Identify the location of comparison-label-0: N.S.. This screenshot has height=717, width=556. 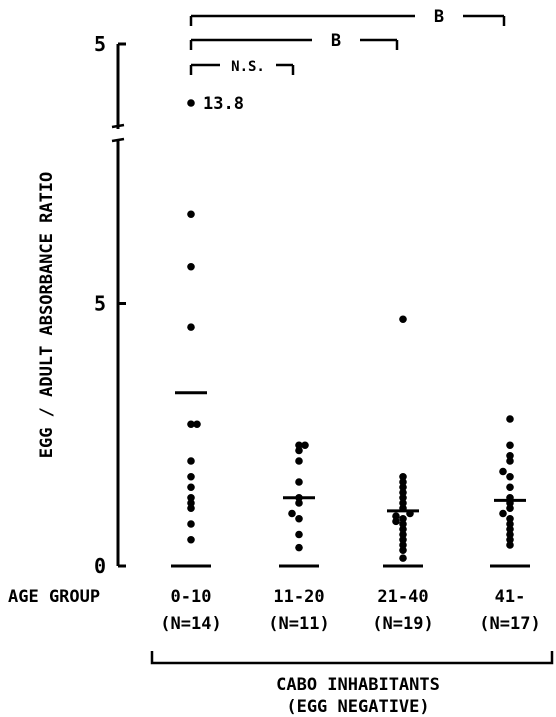
(248, 67).